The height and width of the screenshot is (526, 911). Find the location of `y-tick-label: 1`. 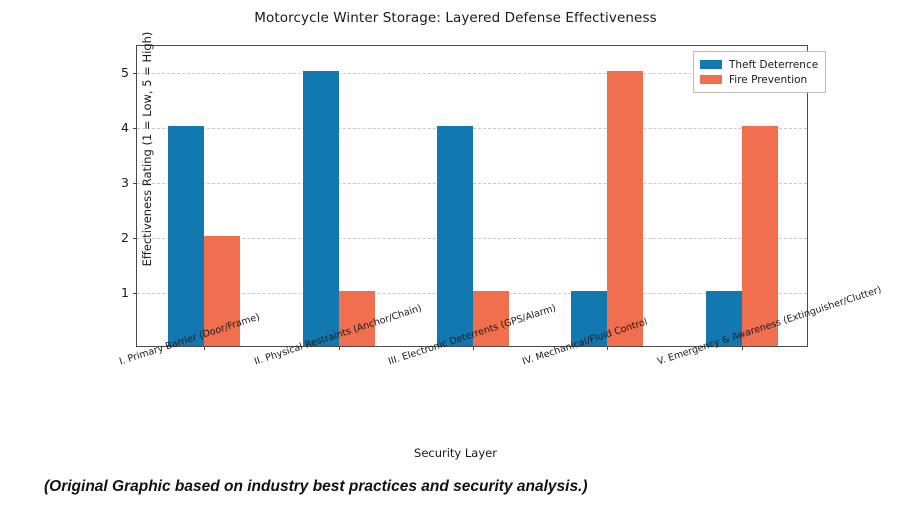

y-tick-label: 1 is located at coordinates (125, 293).